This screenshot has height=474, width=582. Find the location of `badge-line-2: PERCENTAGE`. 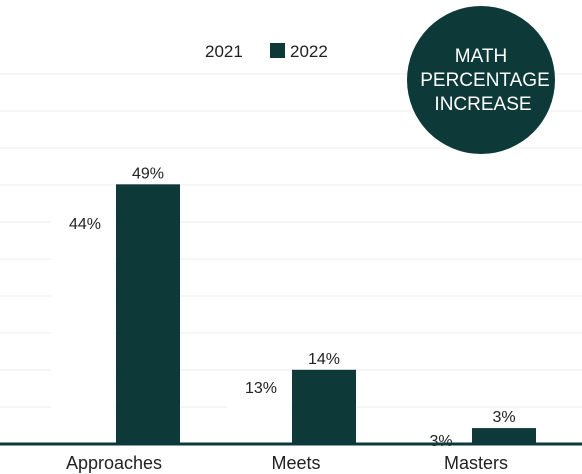

badge-line-2: PERCENTAGE is located at coordinates (485, 80).